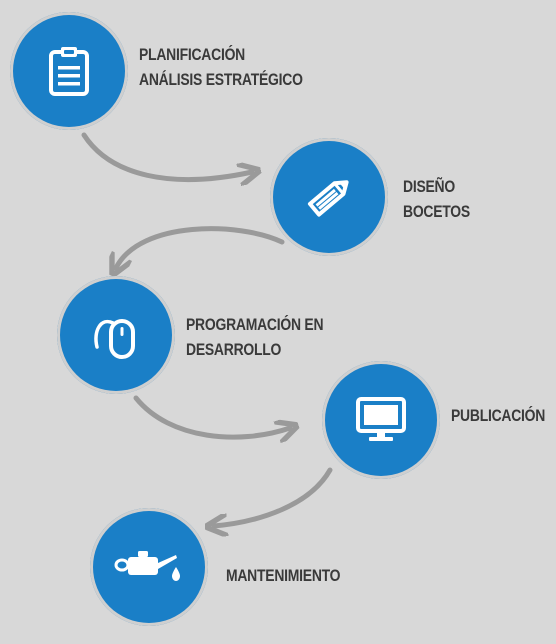 The width and height of the screenshot is (556, 644). I want to click on mouse-icon, so click(114, 339).